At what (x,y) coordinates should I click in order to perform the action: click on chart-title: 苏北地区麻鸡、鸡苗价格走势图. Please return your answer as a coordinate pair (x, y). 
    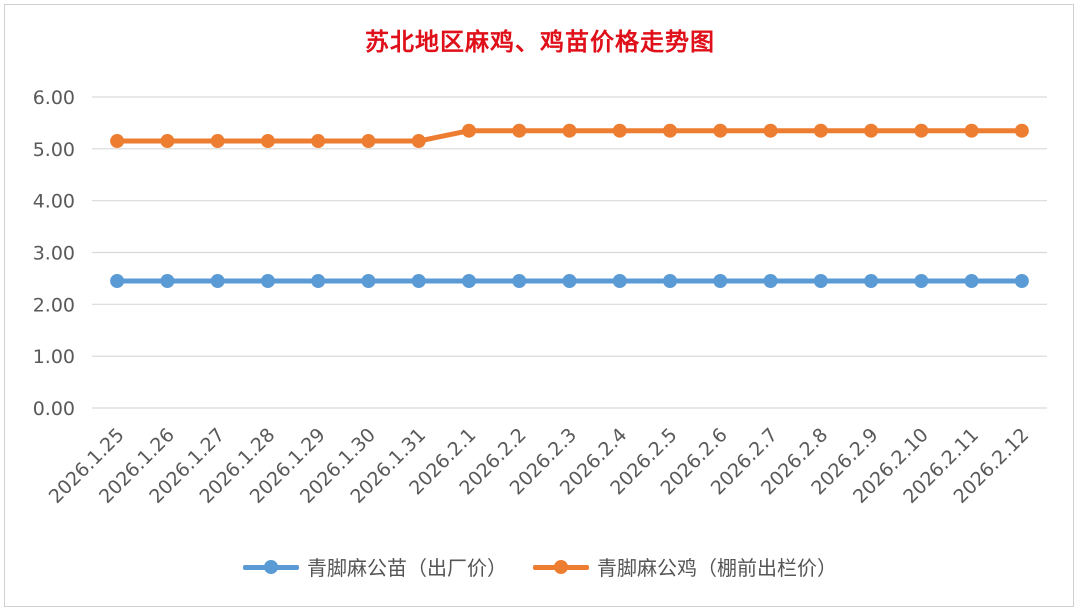
    Looking at the image, I should click on (540, 41).